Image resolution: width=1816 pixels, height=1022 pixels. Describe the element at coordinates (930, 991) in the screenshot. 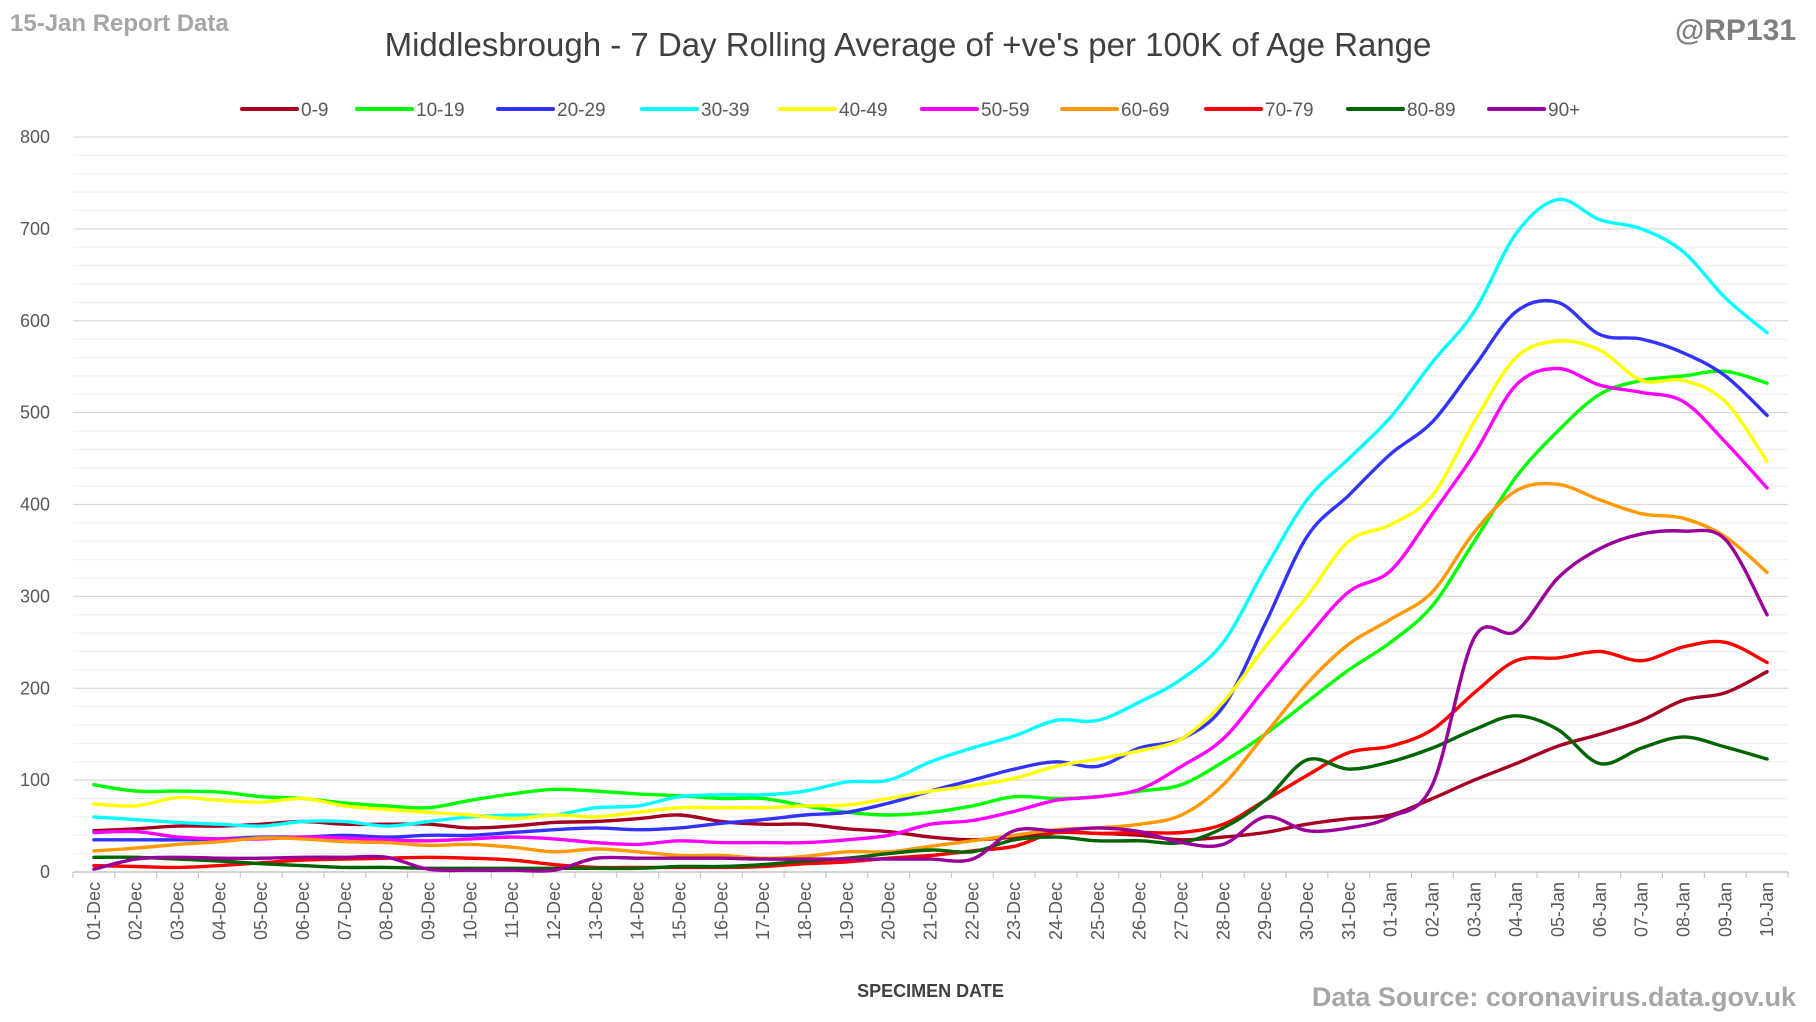

I see `x-axis-title: SPECIMEN DATE` at that location.